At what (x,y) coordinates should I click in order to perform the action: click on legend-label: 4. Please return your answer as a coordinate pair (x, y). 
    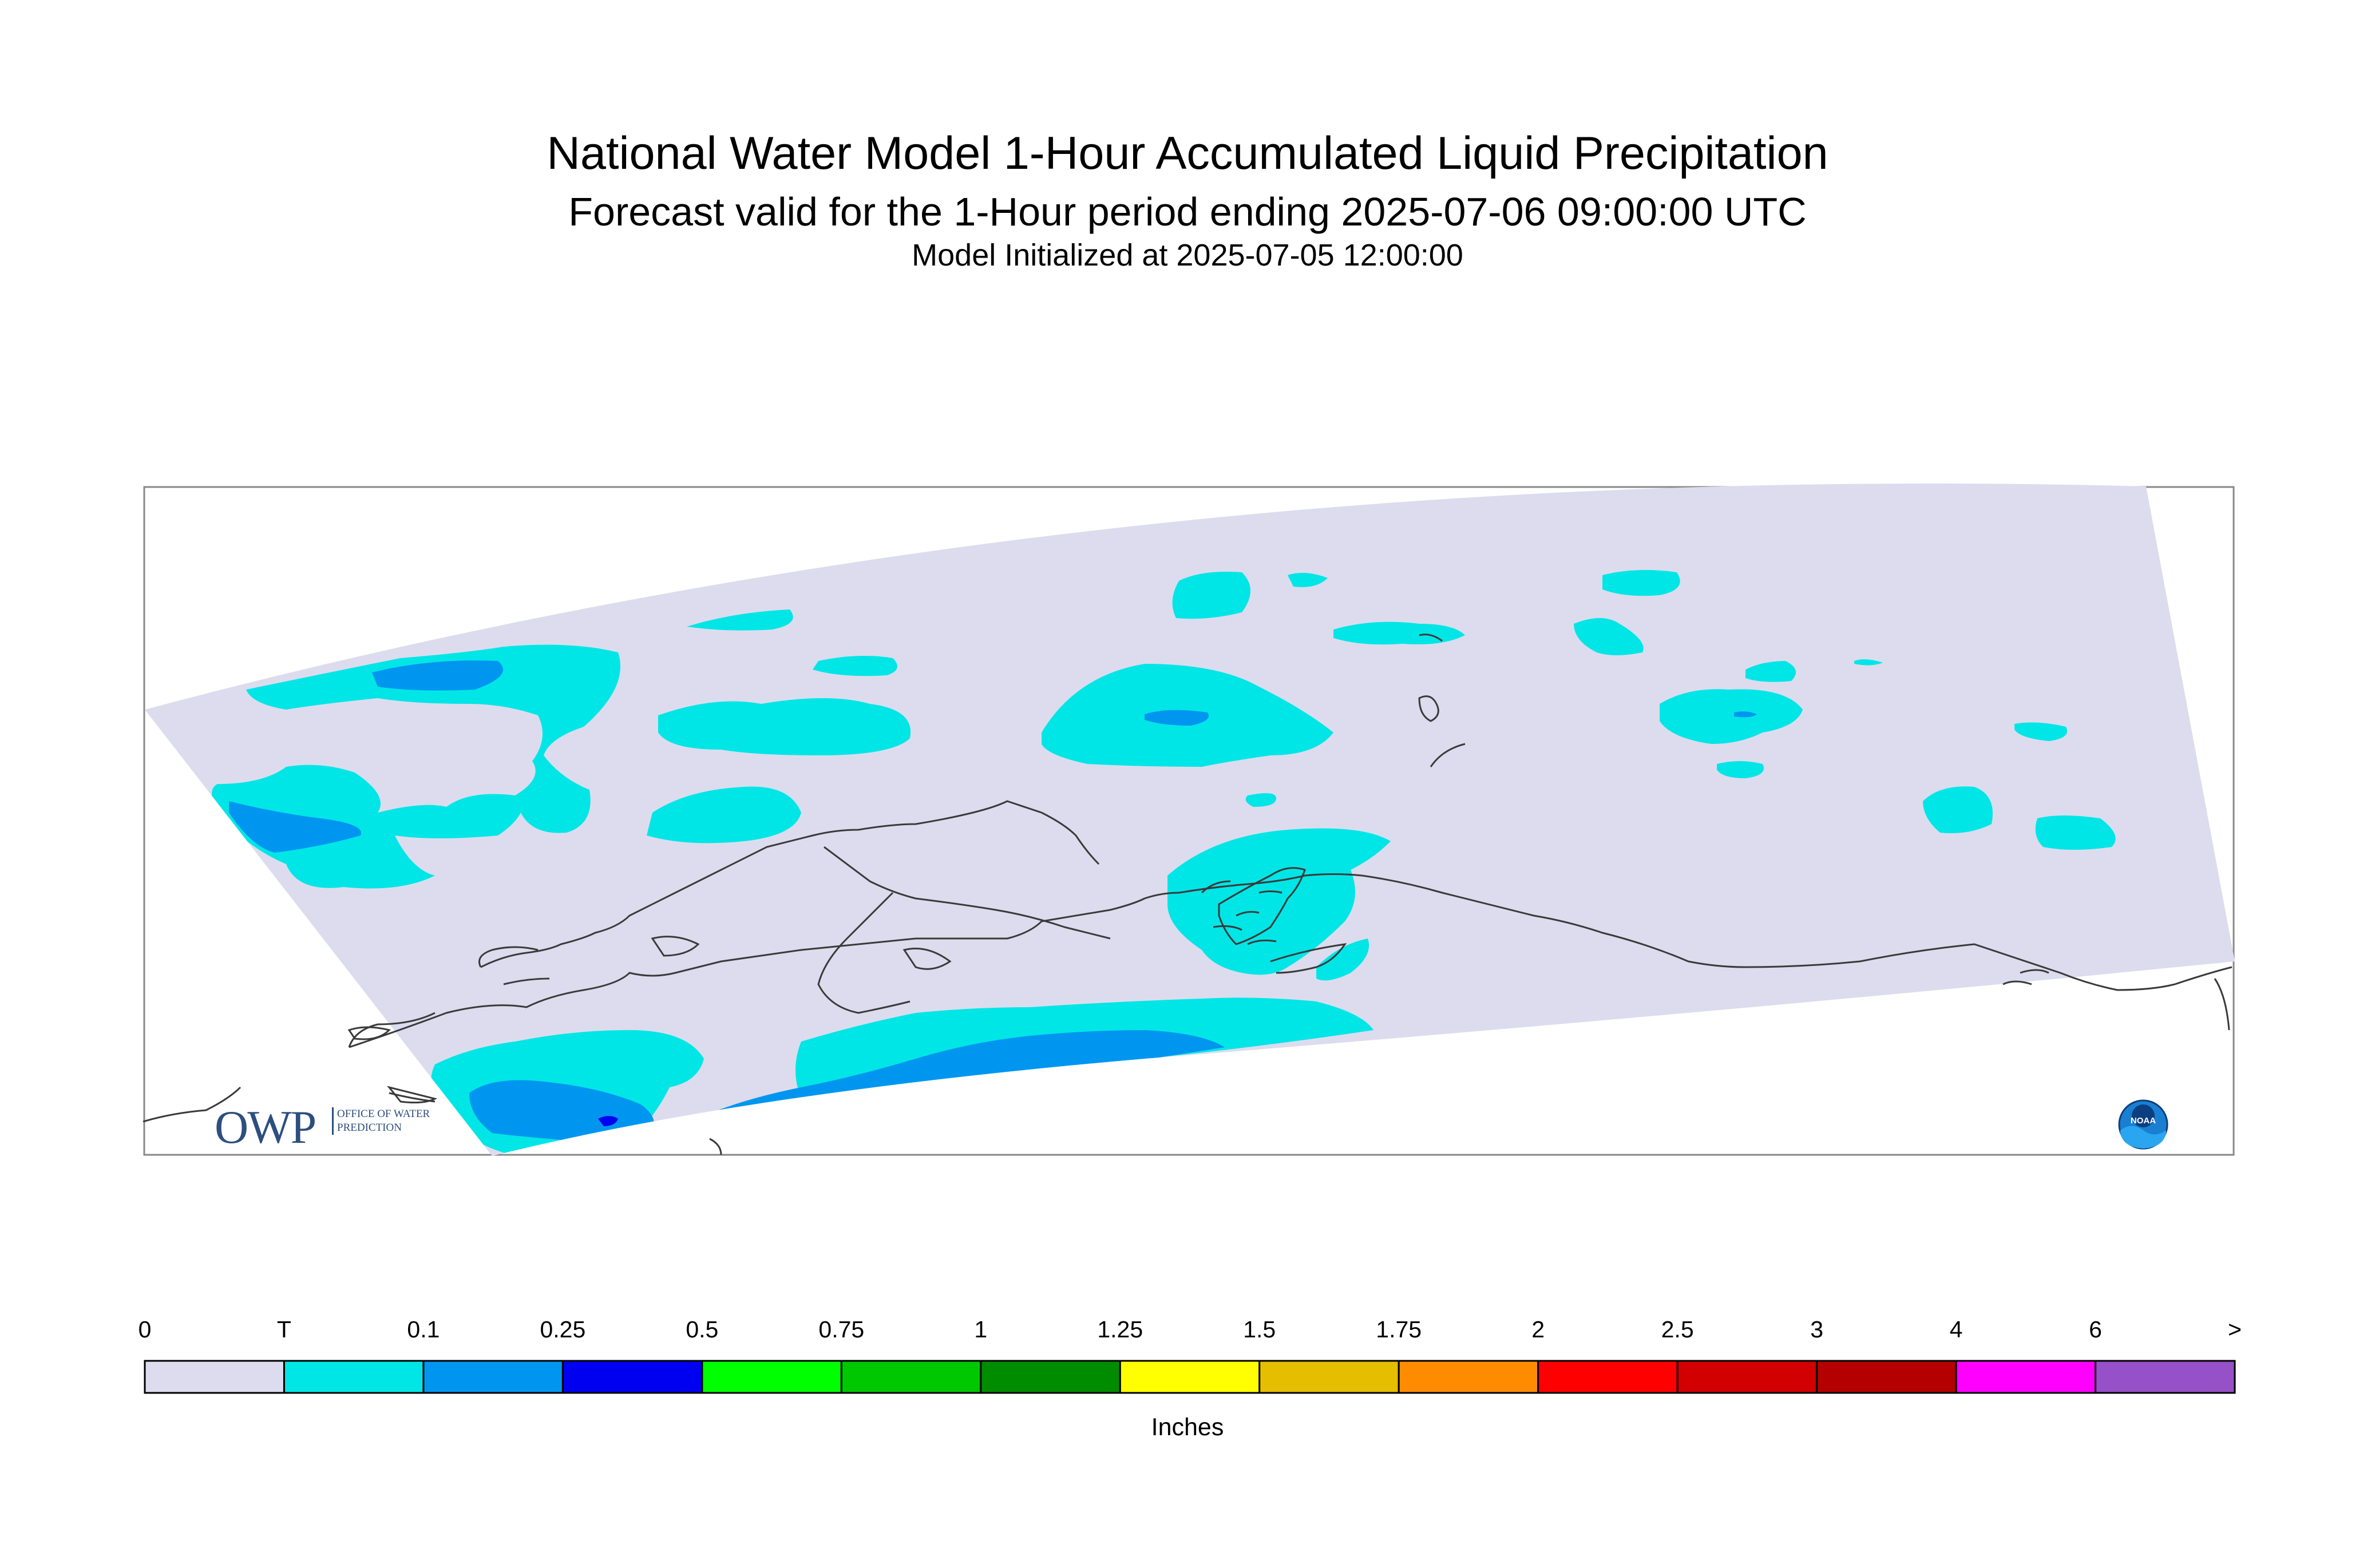
    Looking at the image, I should click on (1956, 1329).